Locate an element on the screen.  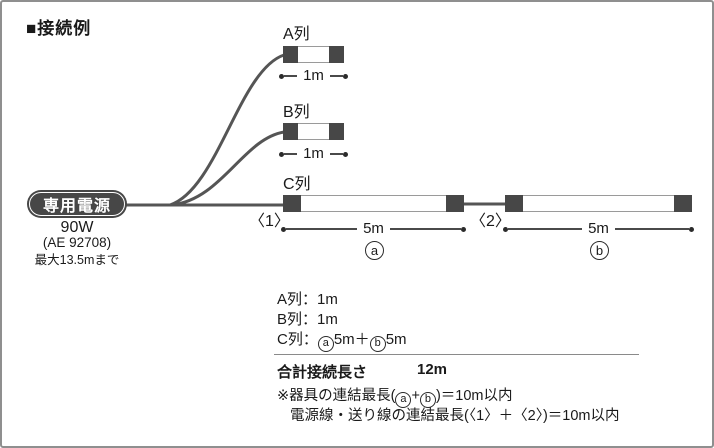
row-a-dimension: 1m is located at coordinates (313, 75).